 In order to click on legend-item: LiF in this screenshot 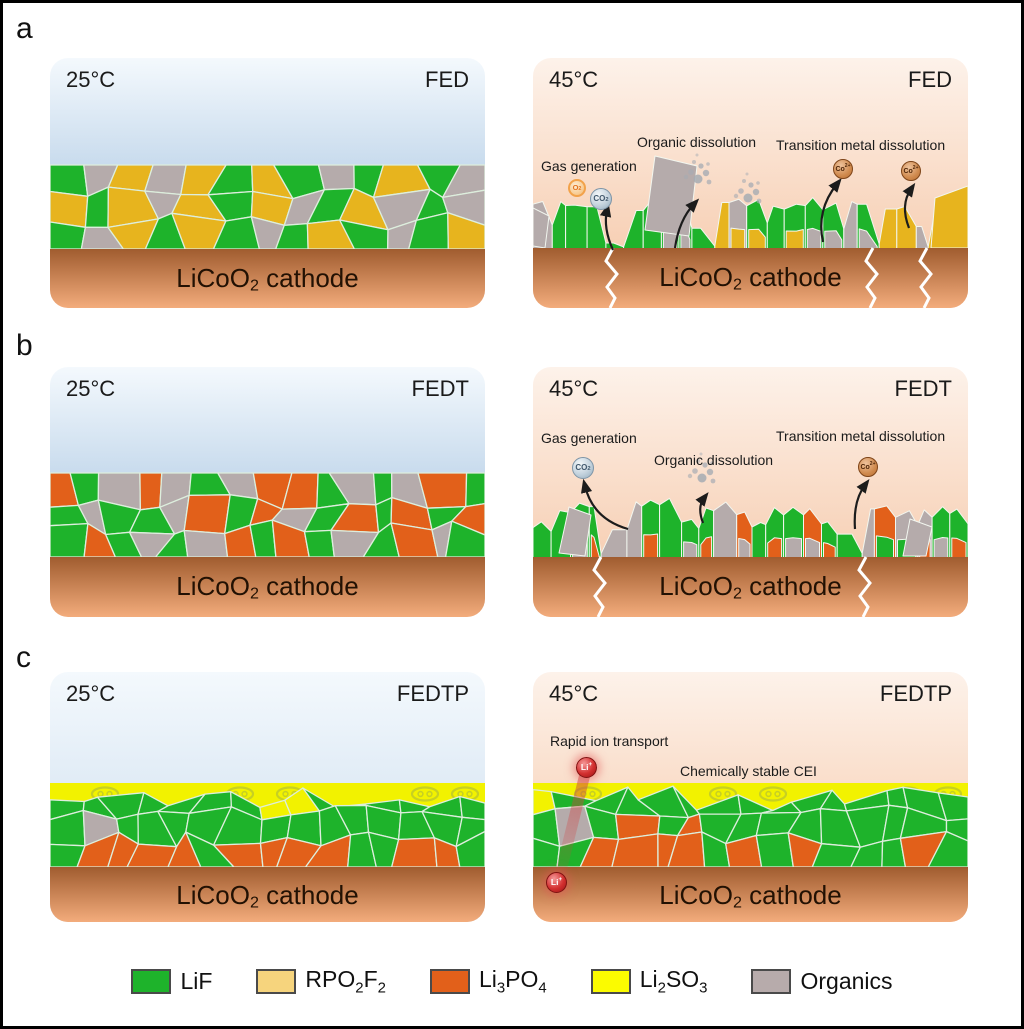, I will do `click(171, 981)`.